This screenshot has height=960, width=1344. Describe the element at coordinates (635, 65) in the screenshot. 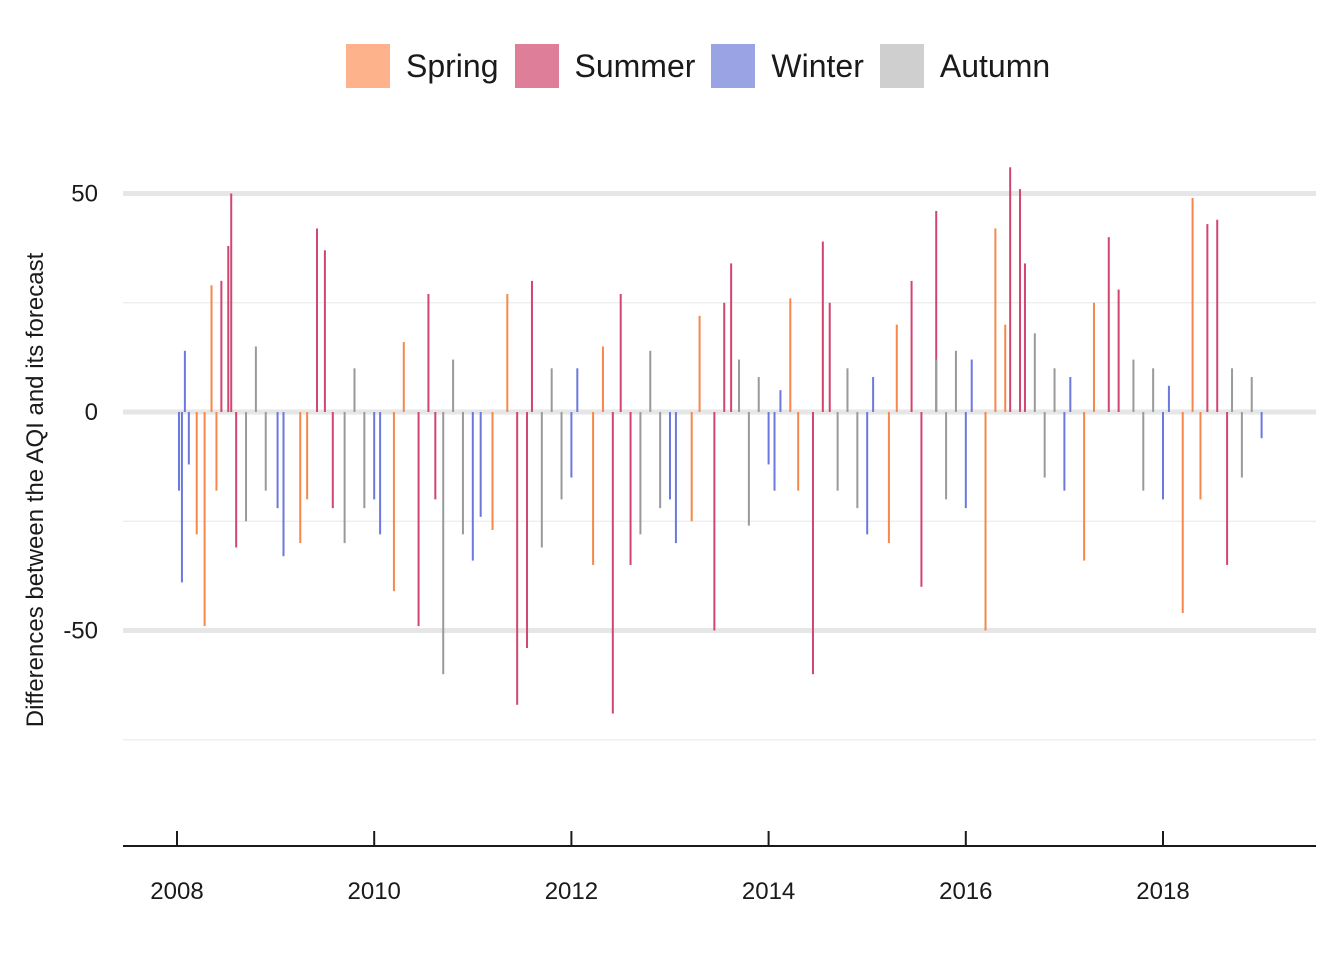

I see `legend-label: Summer` at that location.